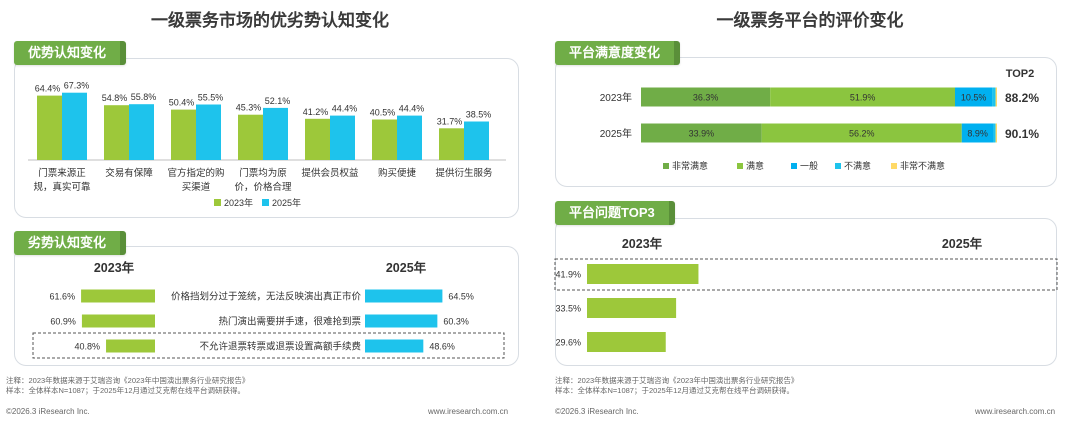 Image resolution: width=1080 pixels, height=421 pixels. I want to click on problems-tab: 平台问题TOP3, so click(615, 213).